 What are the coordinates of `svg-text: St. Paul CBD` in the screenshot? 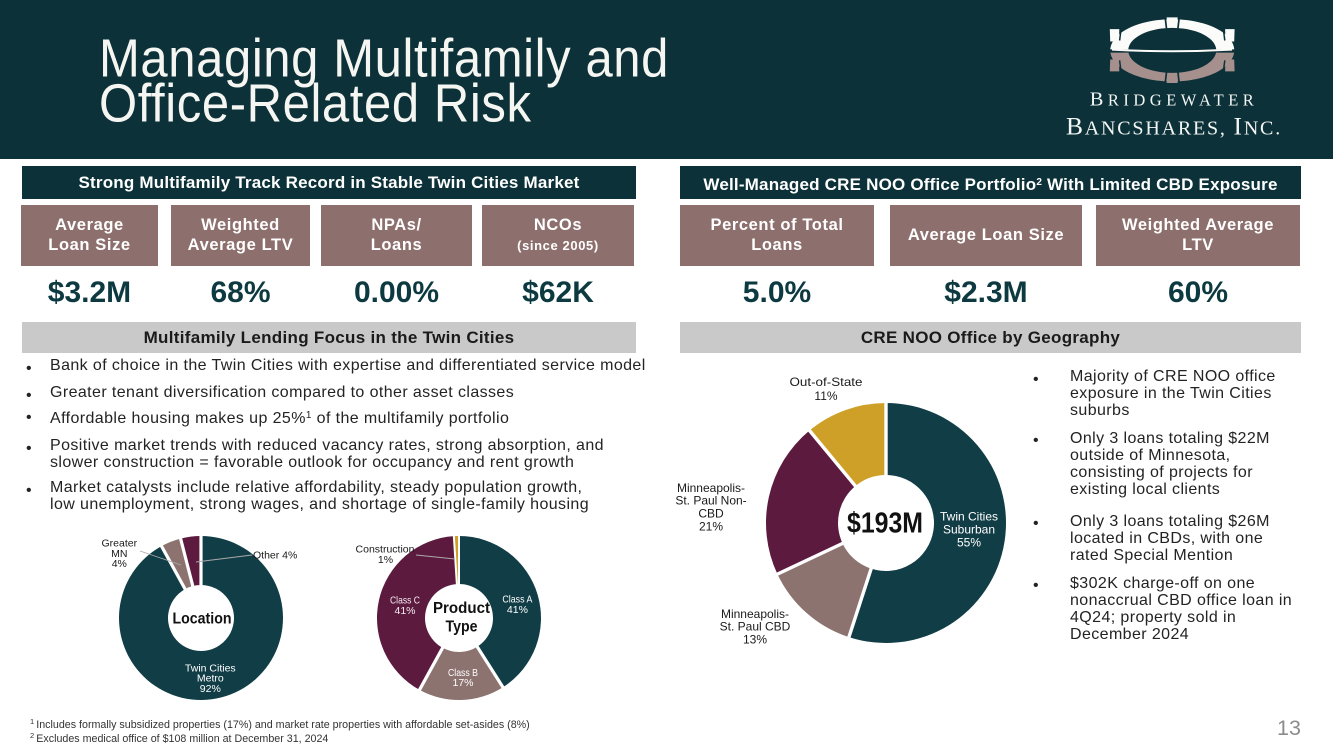 It's located at (755, 627).